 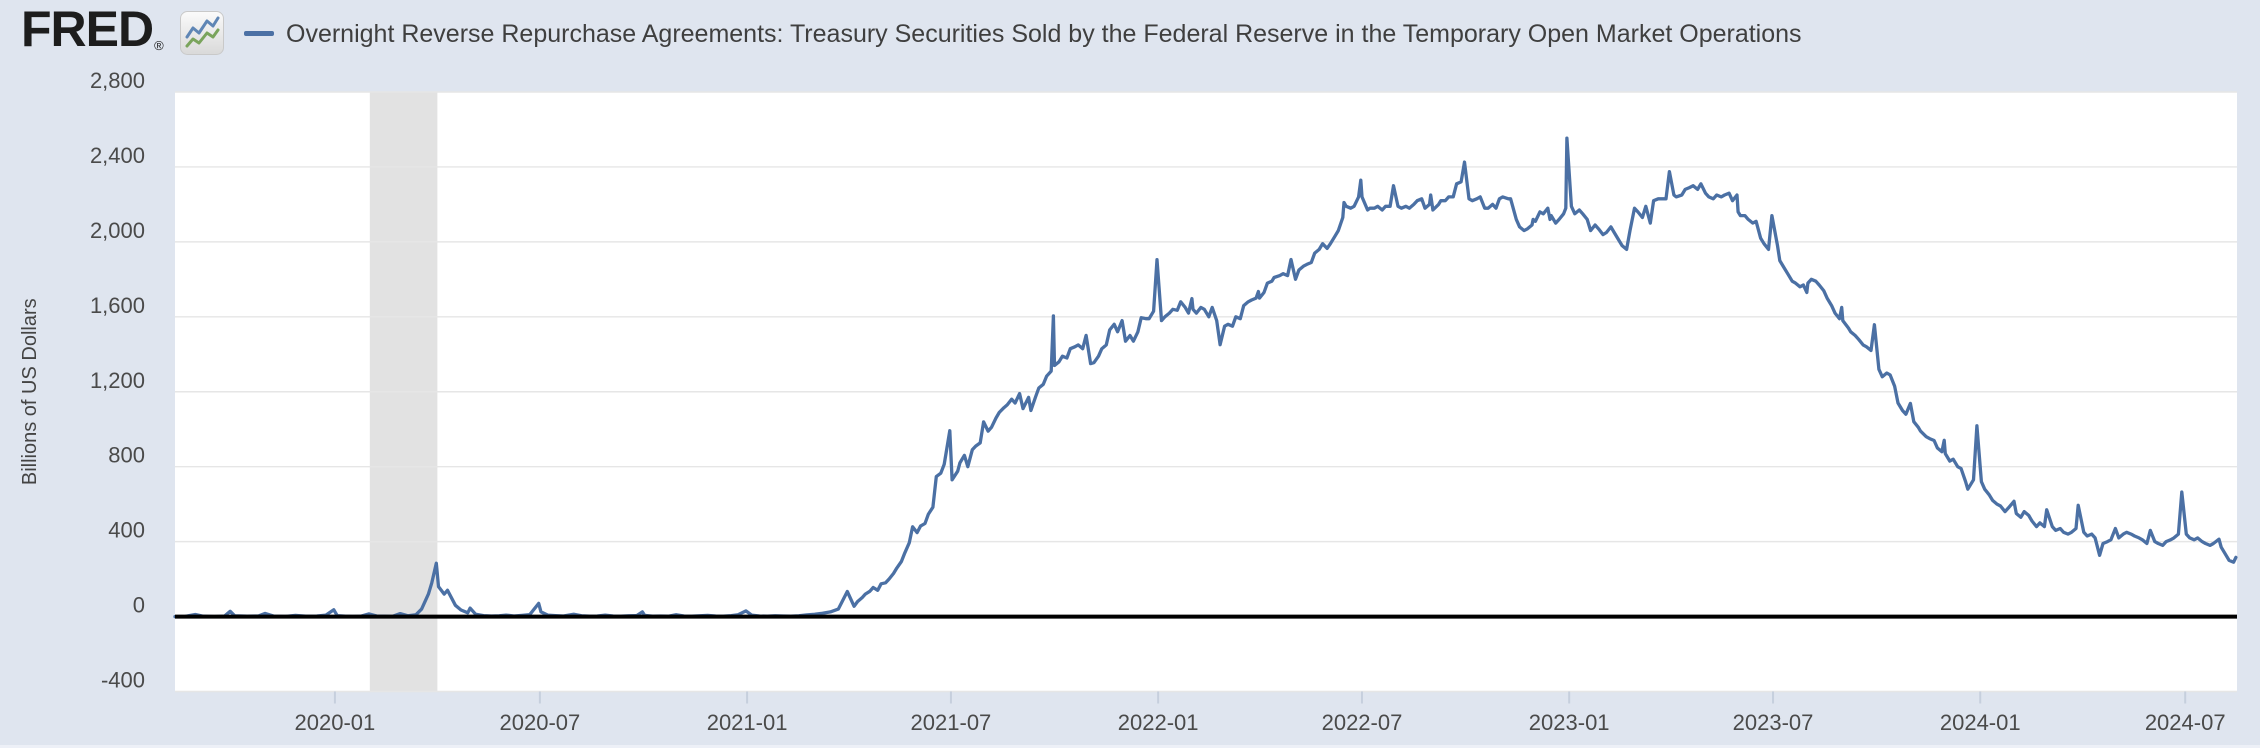 I want to click on y-tick-label: 2,000, so click(x=117, y=230).